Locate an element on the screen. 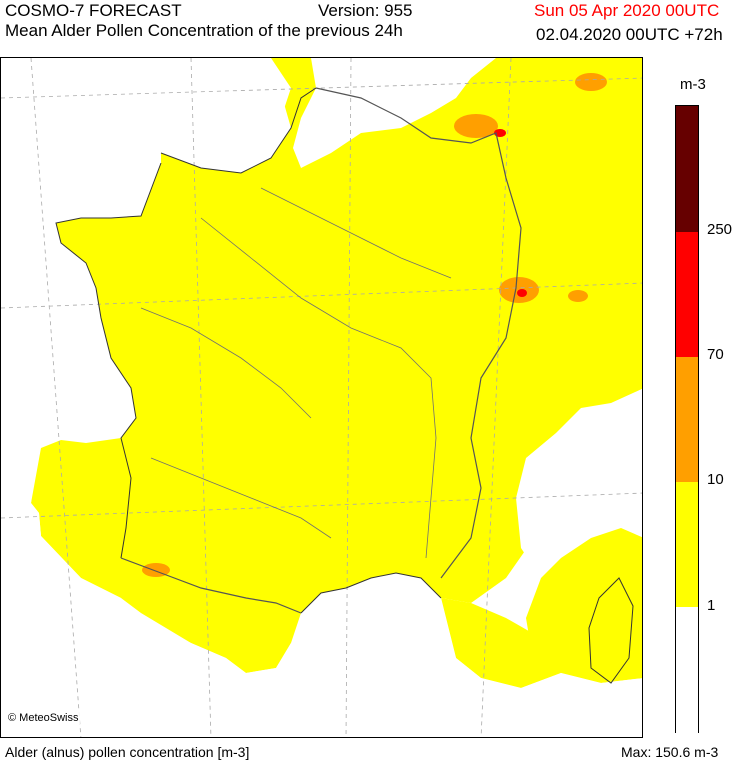 The image size is (750, 766). pollen-area-southeast is located at coordinates (501, 643).